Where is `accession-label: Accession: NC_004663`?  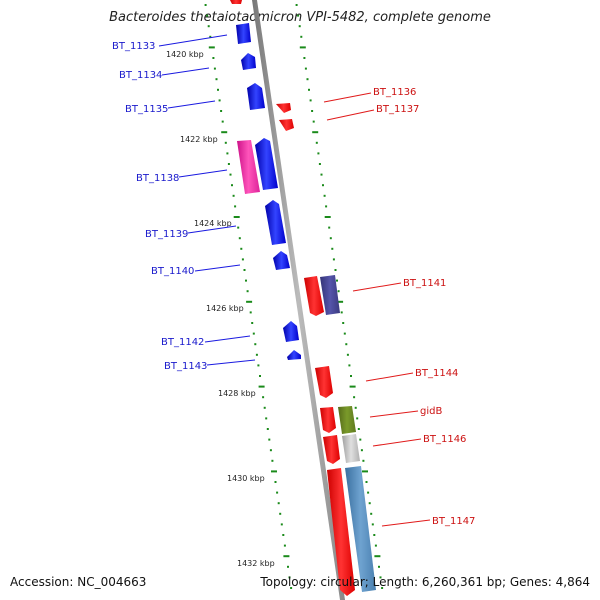
accession-label: Accession: NC_004663 is located at coordinates (78, 582).